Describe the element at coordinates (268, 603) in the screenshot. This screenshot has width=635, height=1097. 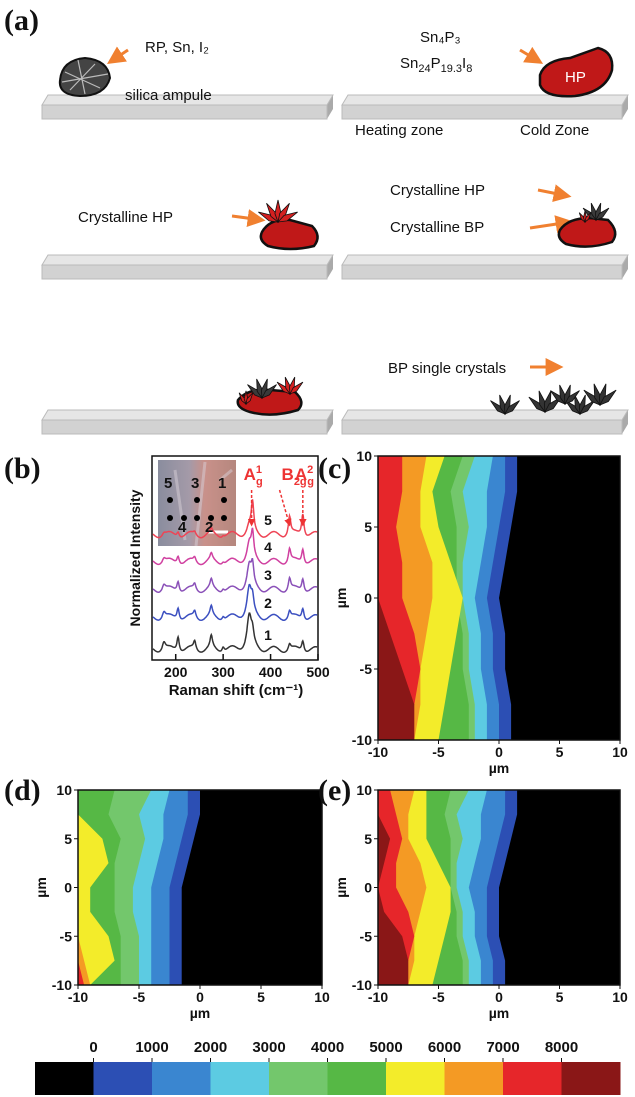
I see `spectrum-label: 2` at that location.